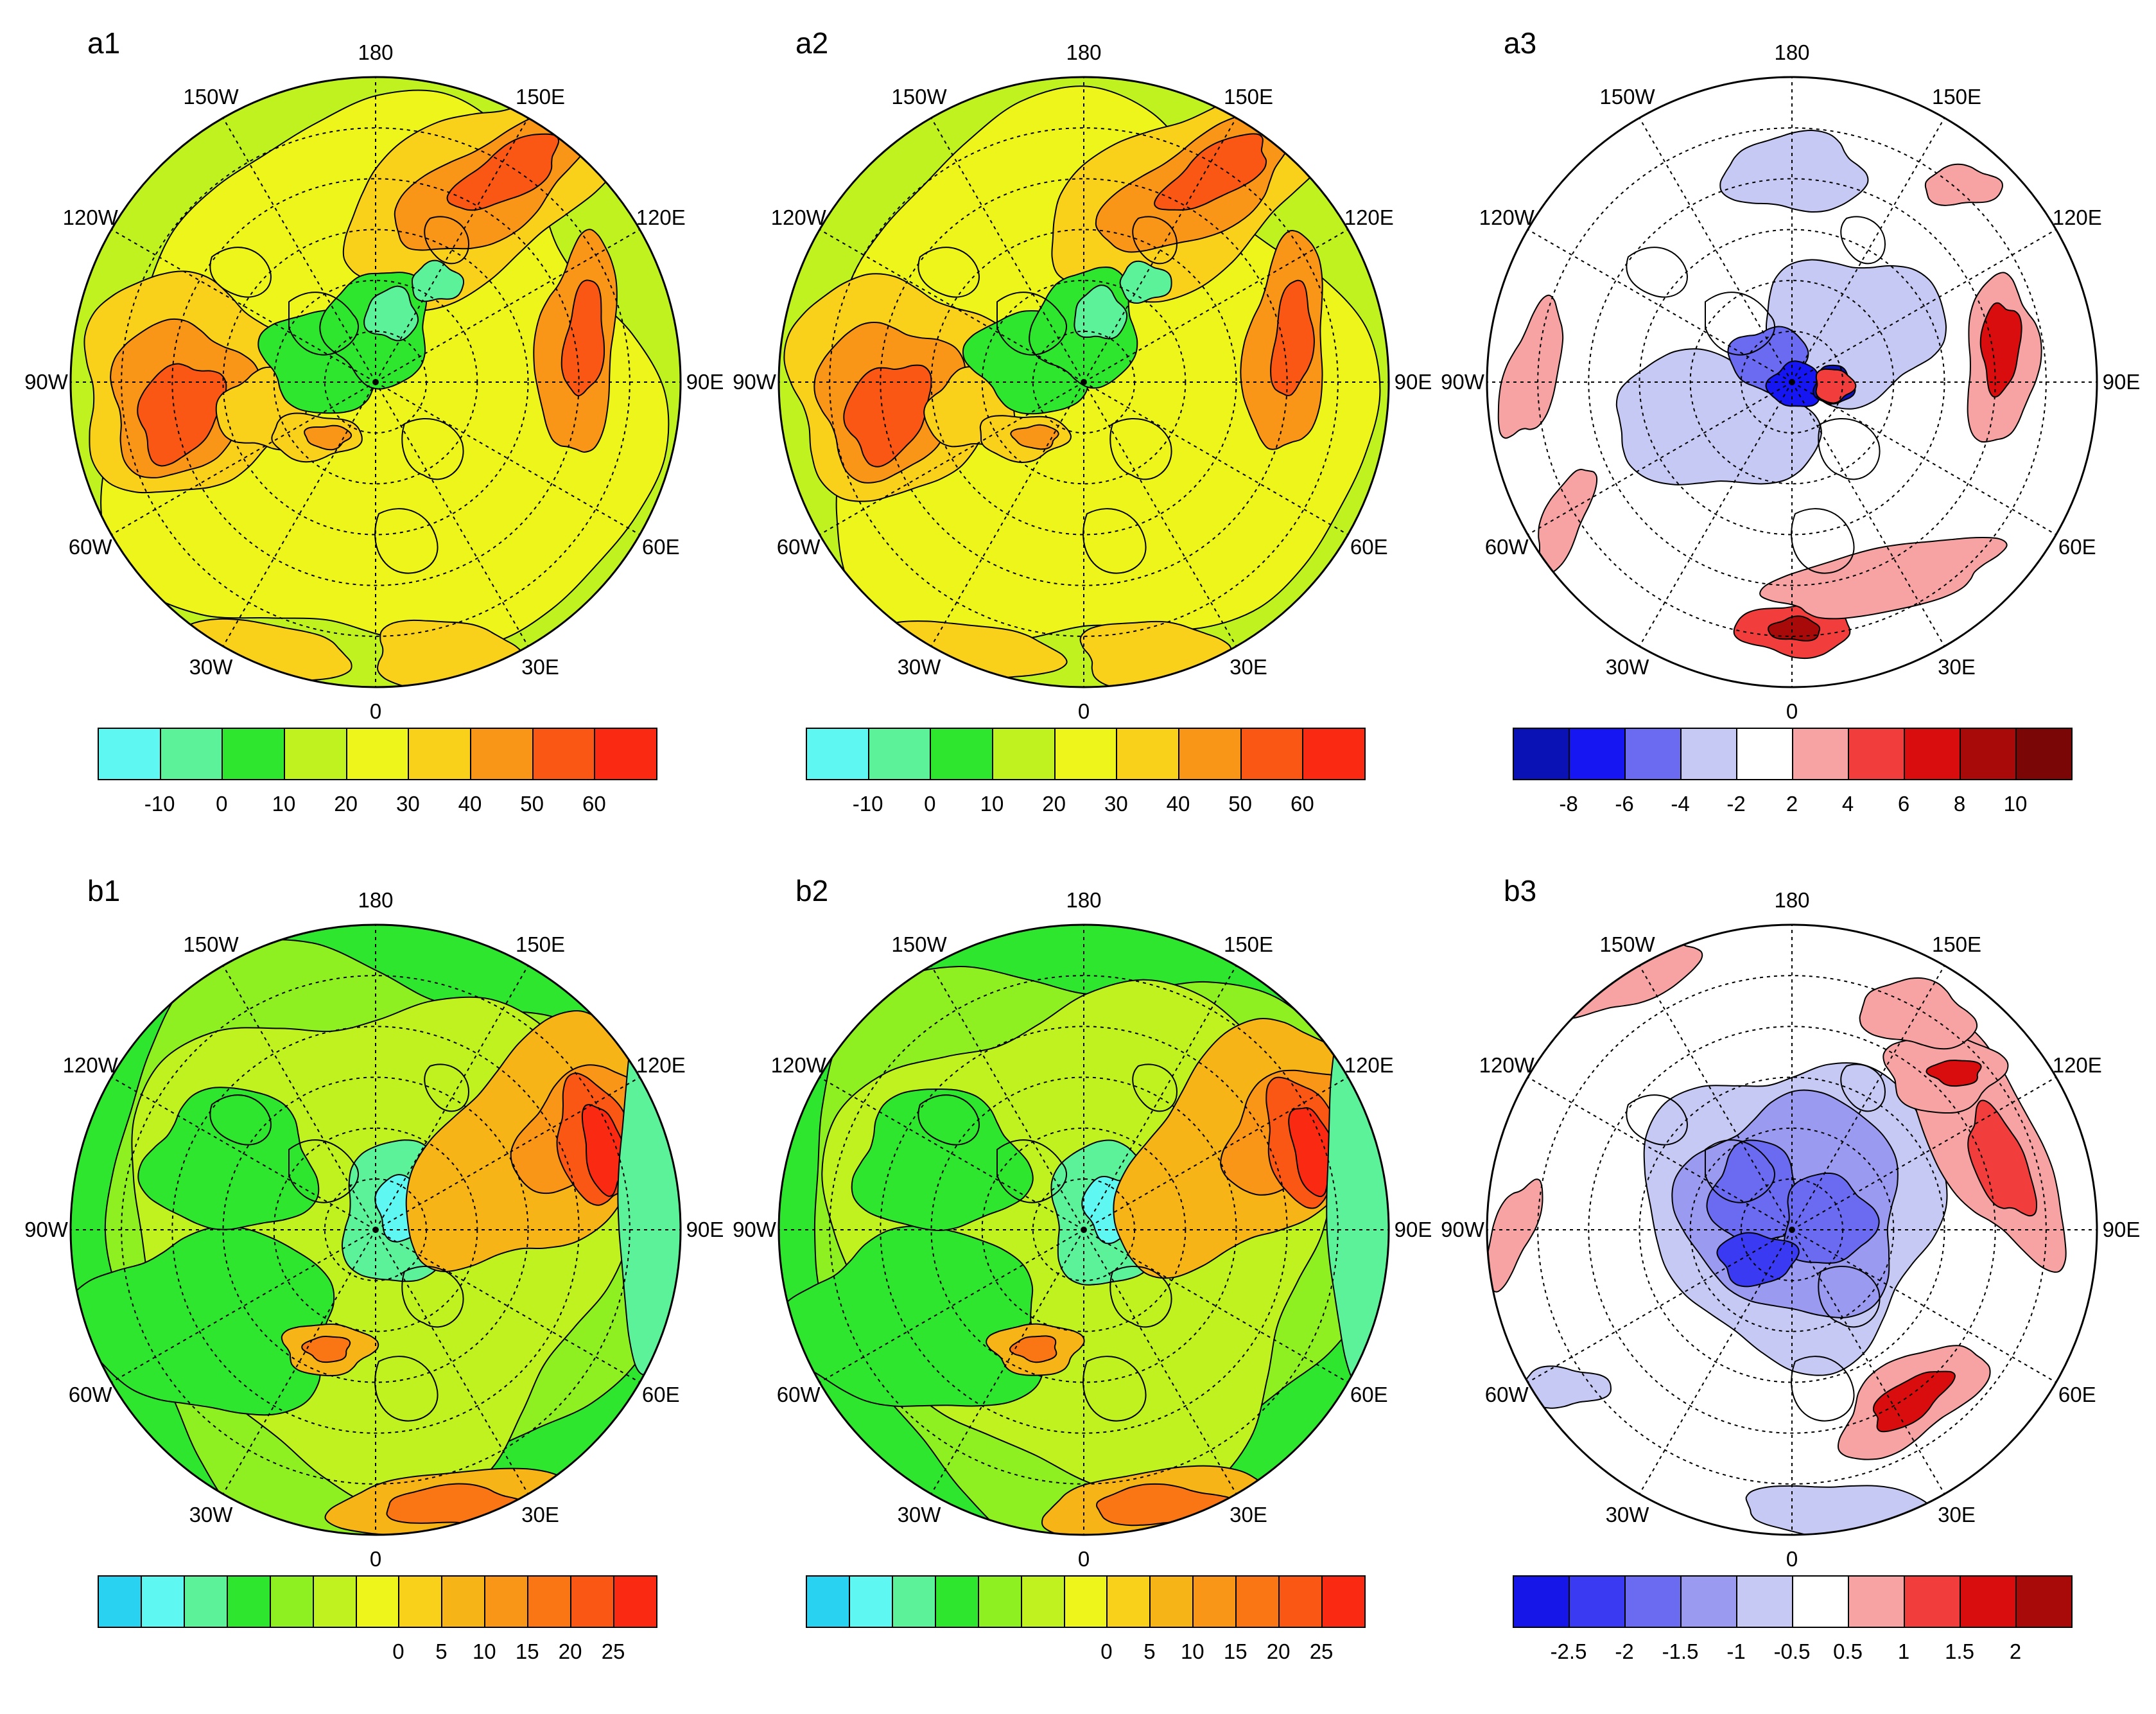 Image resolution: width=2156 pixels, height=1714 pixels. Describe the element at coordinates (376, 52) in the screenshot. I see `longitude-label: 180` at that location.